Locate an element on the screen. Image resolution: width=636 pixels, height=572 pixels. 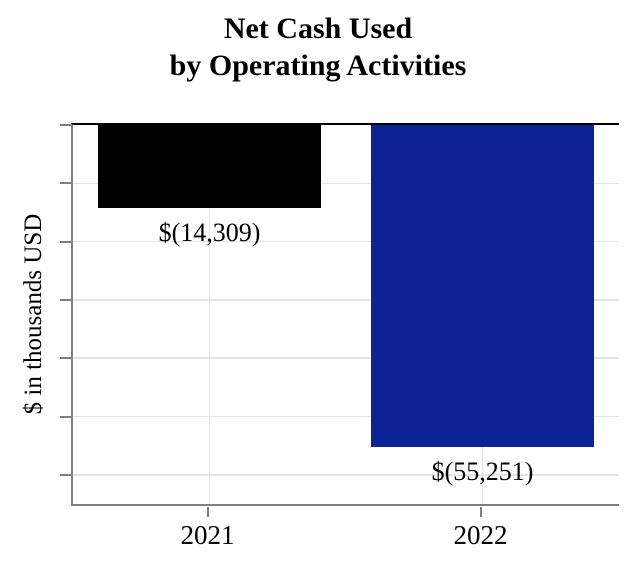
bar-2021 is located at coordinates (209, 167).